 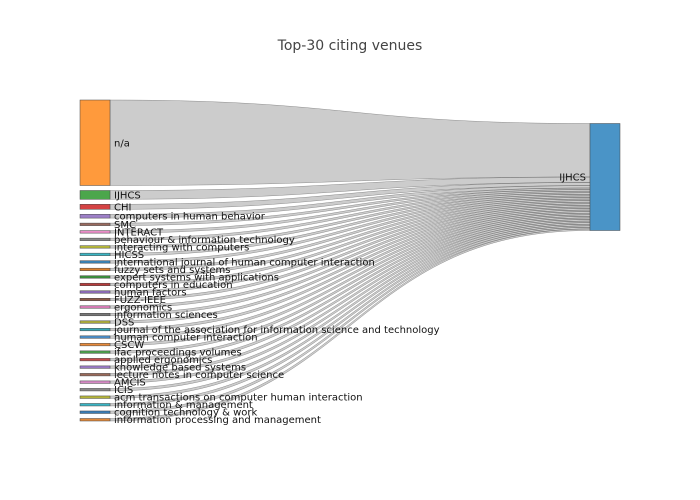 I want to click on target-node, so click(x=605, y=177).